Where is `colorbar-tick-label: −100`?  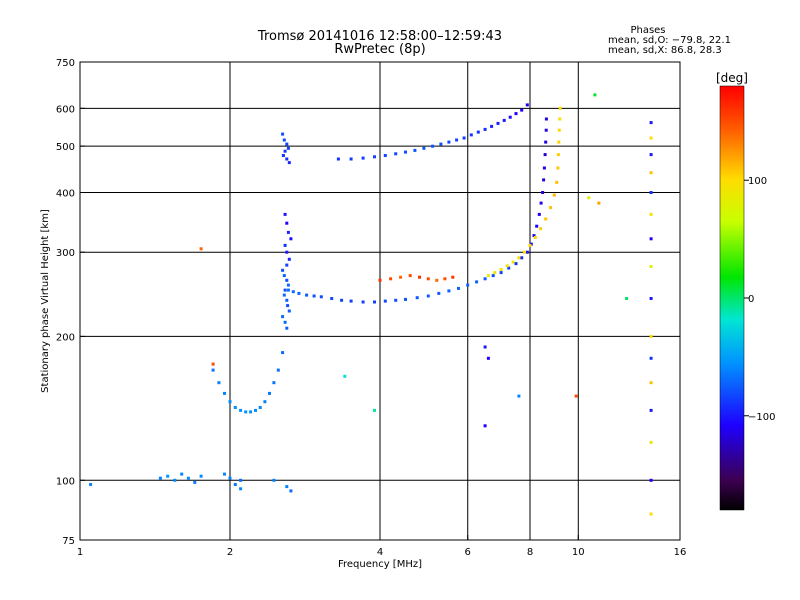 colorbar-tick-label: −100 is located at coordinates (761, 417).